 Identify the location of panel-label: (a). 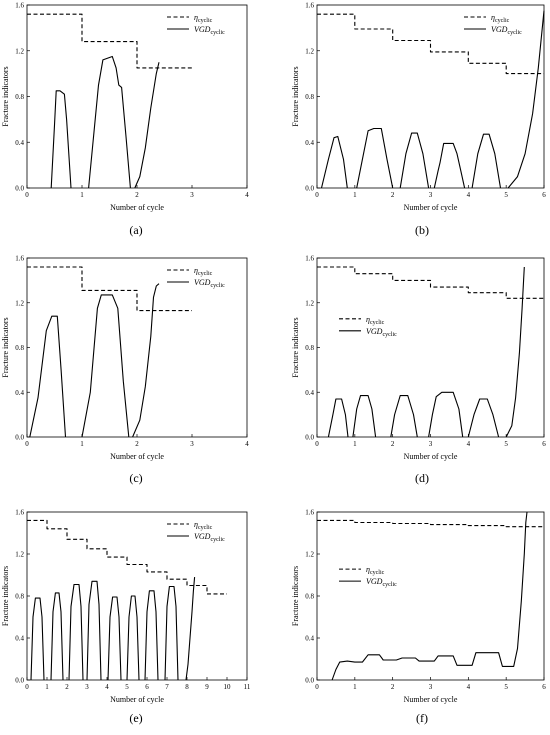
(135, 230).